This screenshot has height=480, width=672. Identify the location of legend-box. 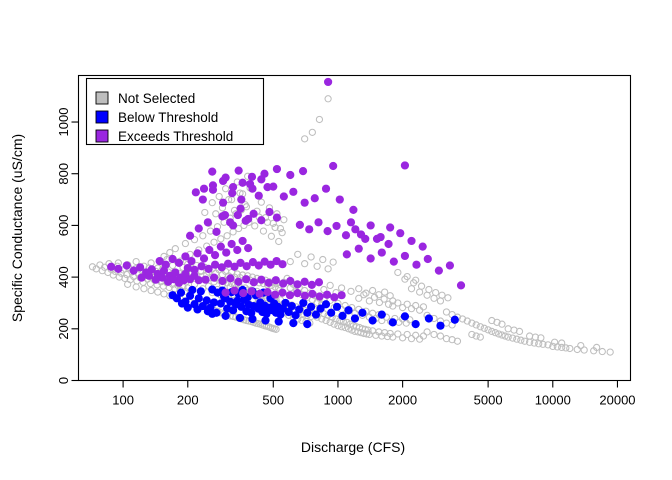
(175, 111).